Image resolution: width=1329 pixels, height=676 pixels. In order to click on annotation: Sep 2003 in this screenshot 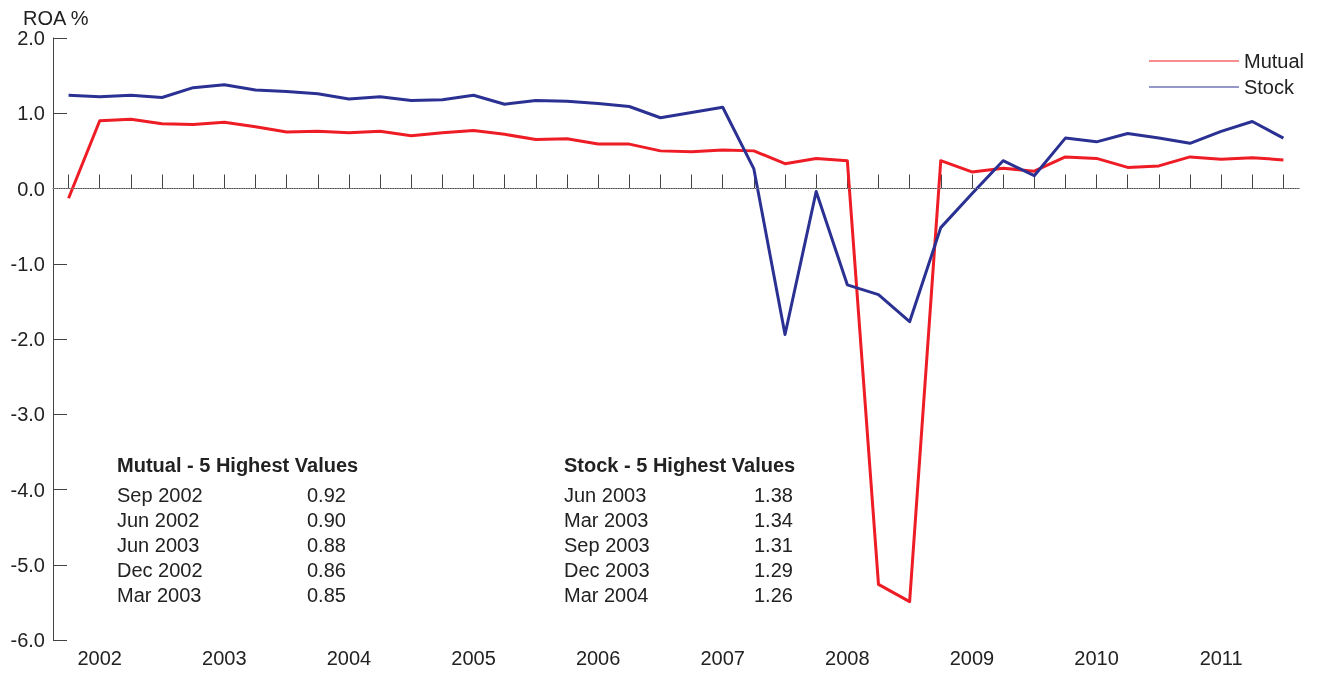, I will do `click(607, 545)`.